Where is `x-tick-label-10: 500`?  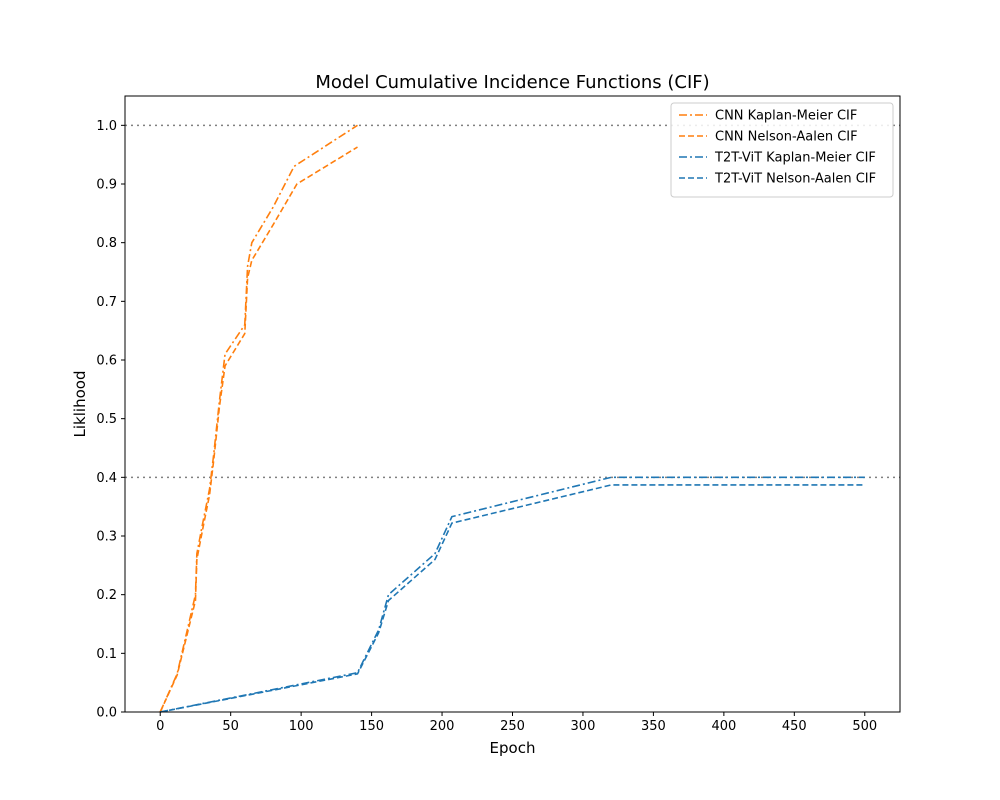 x-tick-label-10: 500 is located at coordinates (864, 726).